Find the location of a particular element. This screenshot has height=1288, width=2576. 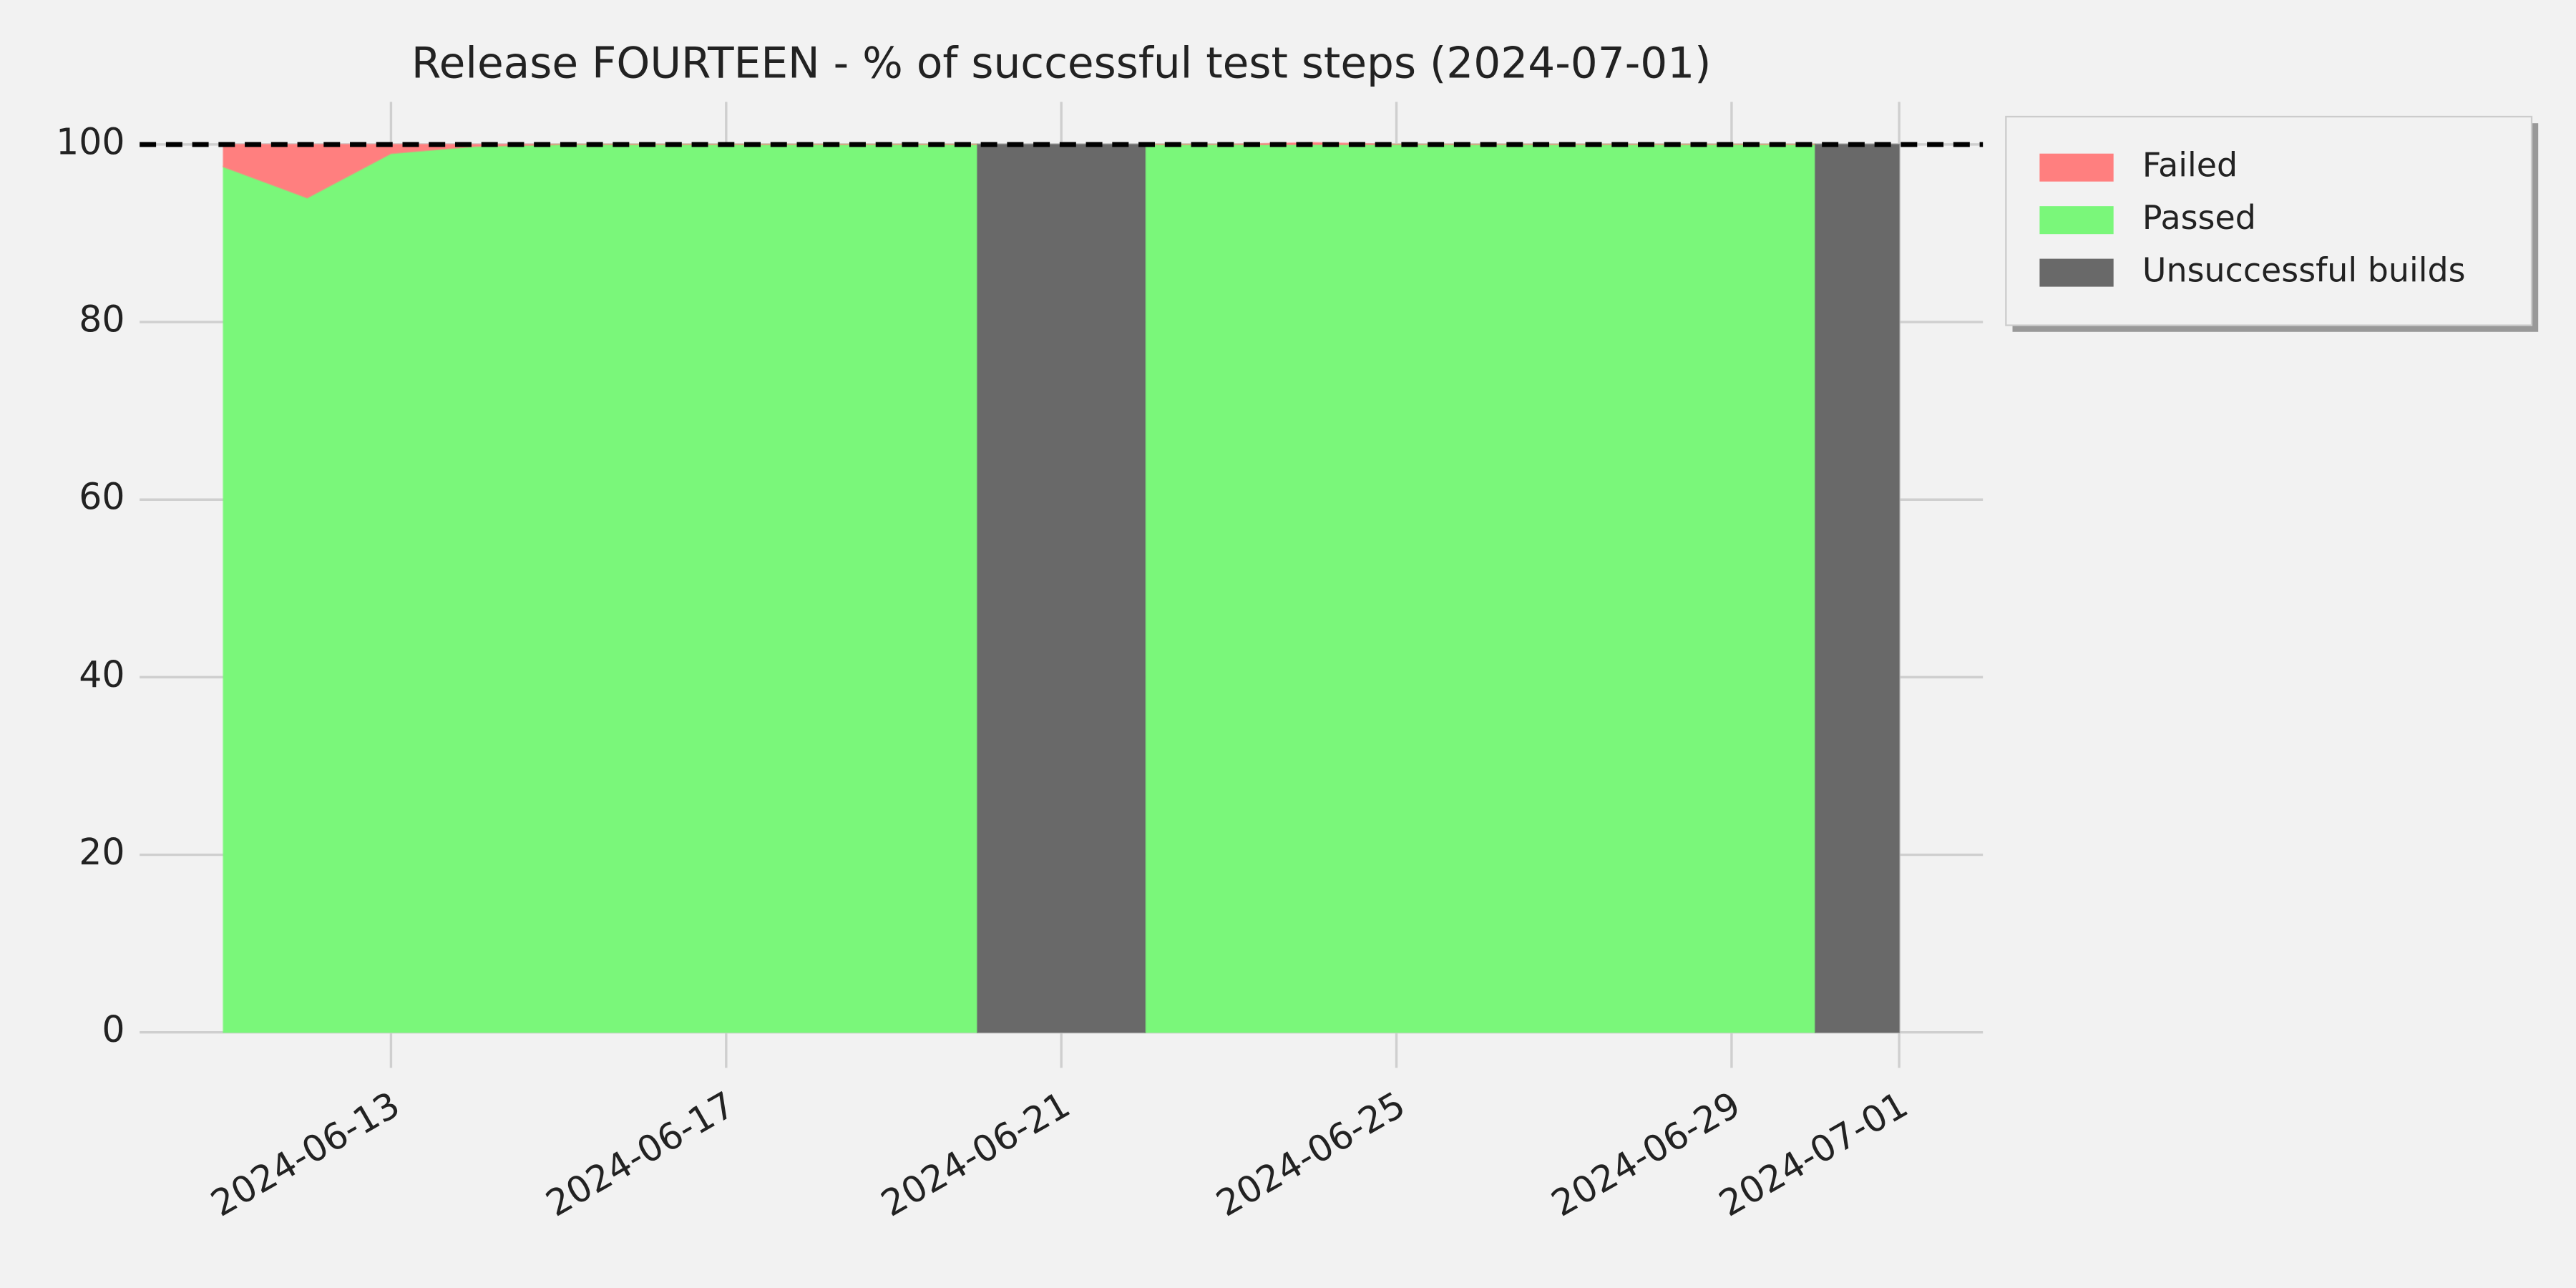

x-tick-label: 2024-06-25 is located at coordinates (1311, 1154).